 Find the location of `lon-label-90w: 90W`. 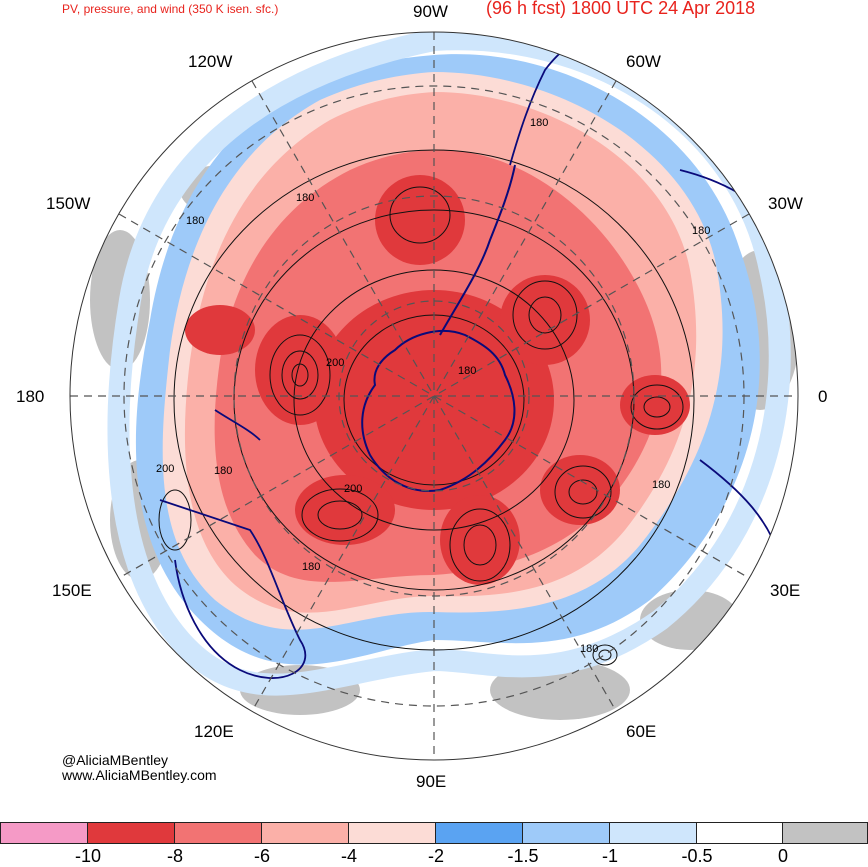

lon-label-90w: 90W is located at coordinates (430, 11).